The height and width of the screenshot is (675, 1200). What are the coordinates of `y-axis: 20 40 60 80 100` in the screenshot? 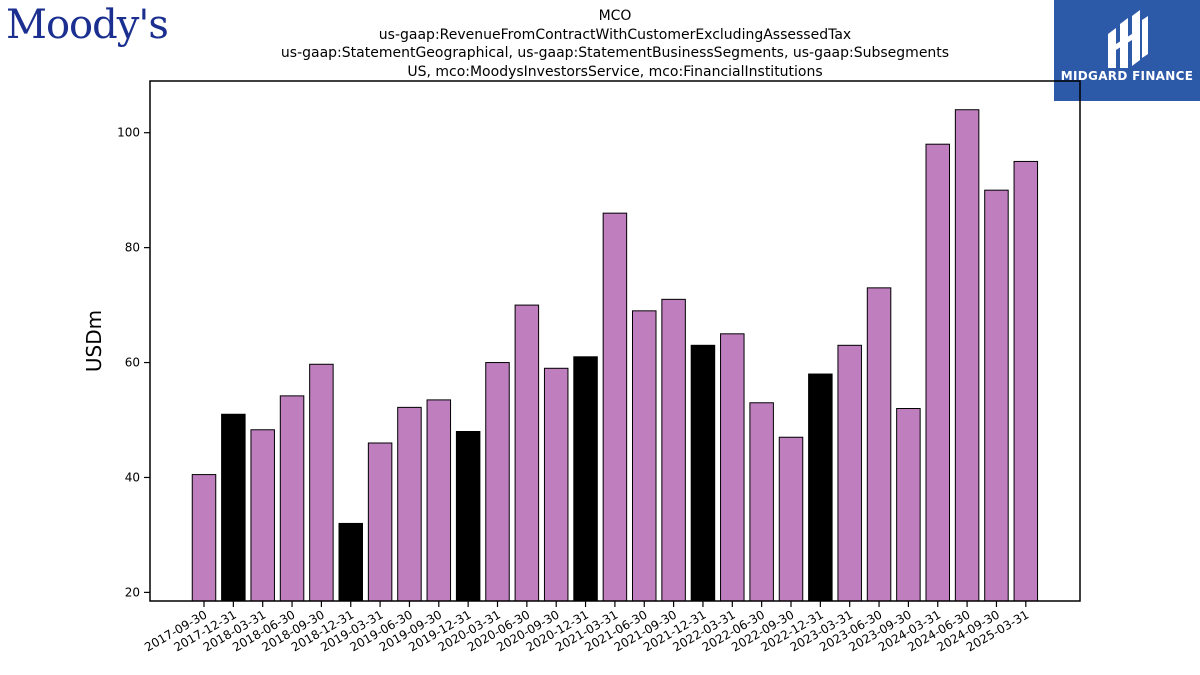 It's located at (133, 362).